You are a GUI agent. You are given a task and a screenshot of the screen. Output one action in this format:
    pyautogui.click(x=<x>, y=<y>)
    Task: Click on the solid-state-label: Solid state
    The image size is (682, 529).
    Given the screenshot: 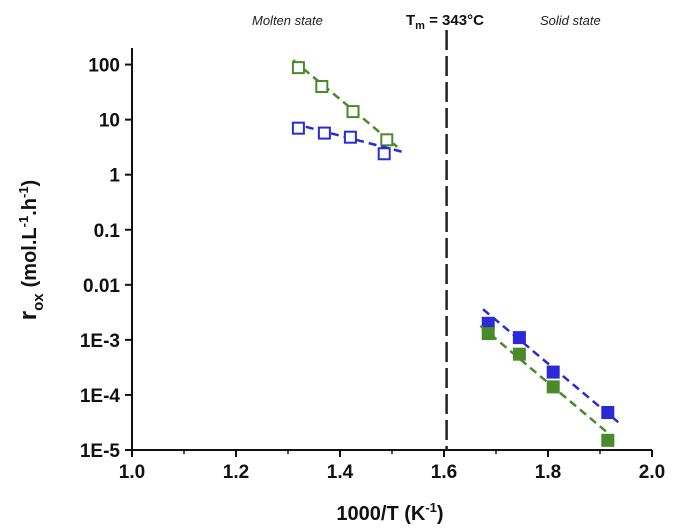 What is the action you would take?
    pyautogui.click(x=570, y=20)
    